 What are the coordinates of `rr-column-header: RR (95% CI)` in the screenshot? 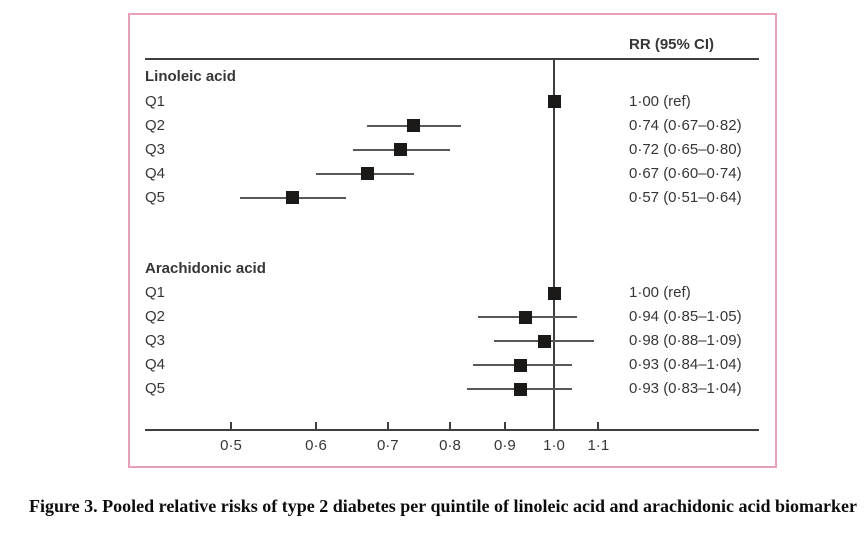 It's located at (672, 44).